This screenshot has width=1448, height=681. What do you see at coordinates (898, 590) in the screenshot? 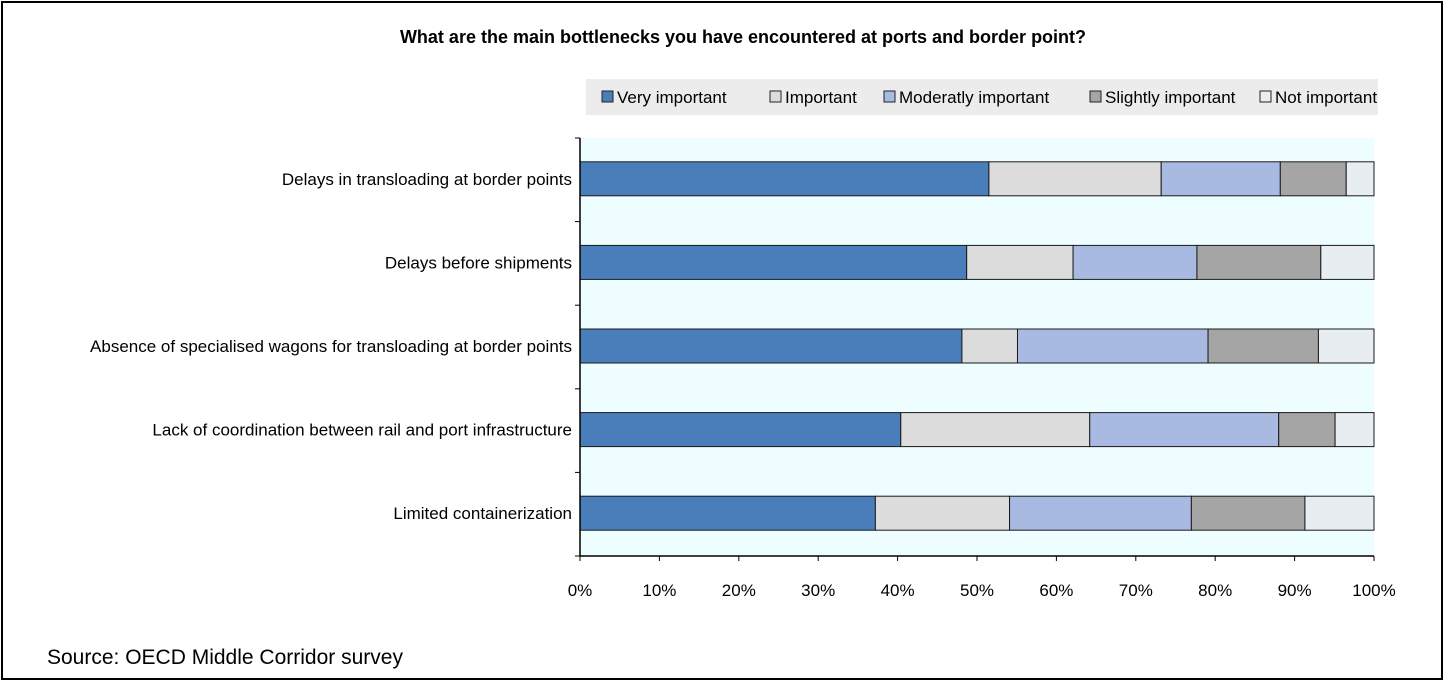
I see `x-tick-label-4: 40%` at bounding box center [898, 590].